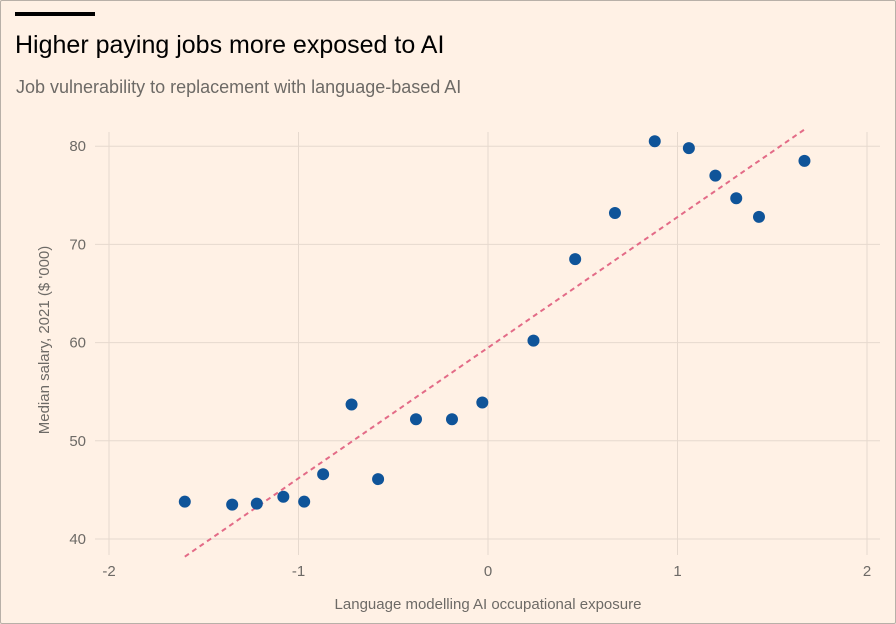 This screenshot has width=896, height=624. What do you see at coordinates (867, 571) in the screenshot?
I see `x-tick-label: 2` at bounding box center [867, 571].